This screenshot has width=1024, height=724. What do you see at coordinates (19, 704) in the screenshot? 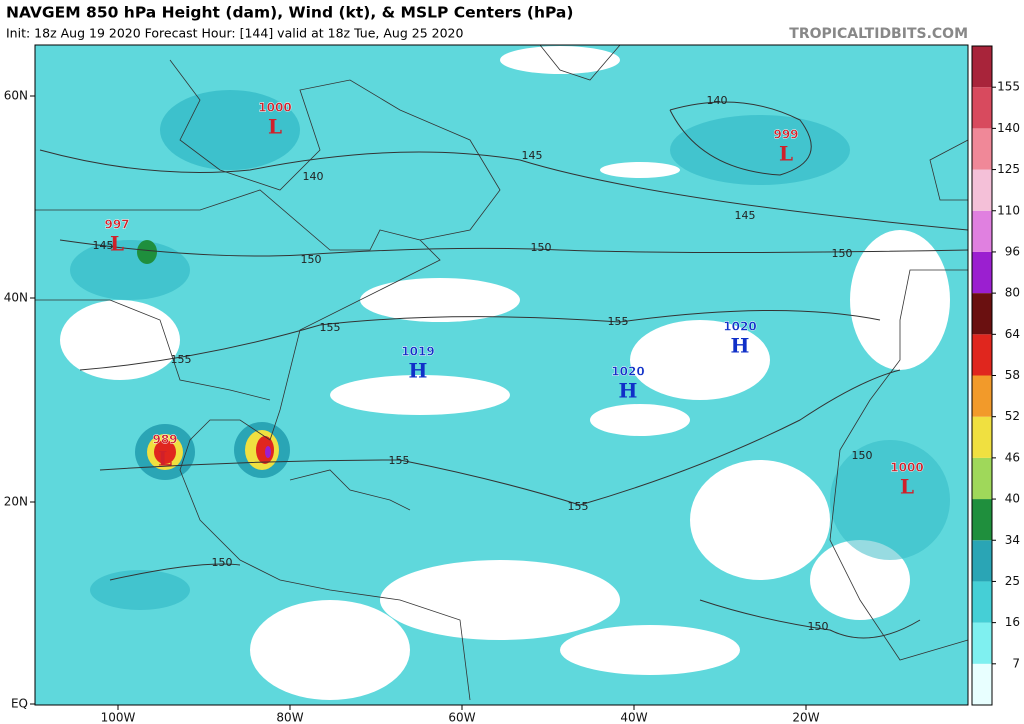
I see `lat-label: EQ` at bounding box center [19, 704].